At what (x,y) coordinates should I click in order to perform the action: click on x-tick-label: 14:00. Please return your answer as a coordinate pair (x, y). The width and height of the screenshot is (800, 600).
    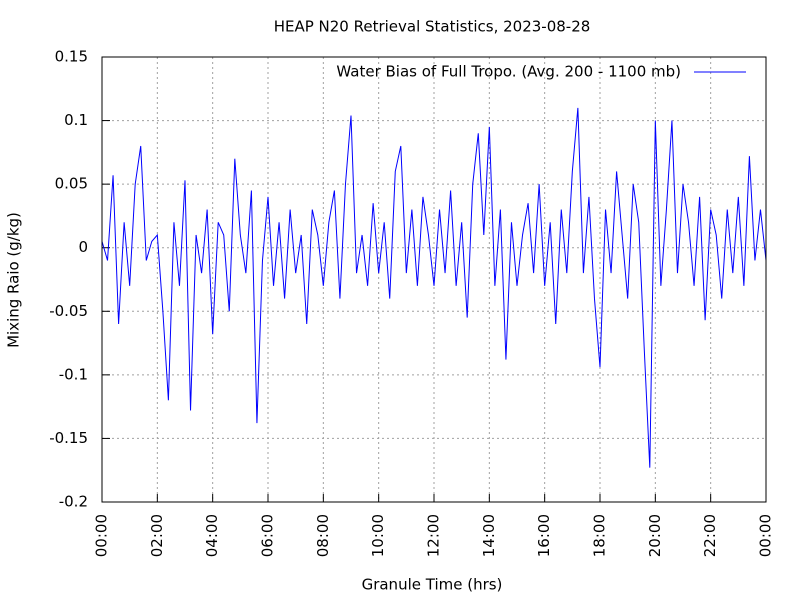
    Looking at the image, I should click on (489, 535).